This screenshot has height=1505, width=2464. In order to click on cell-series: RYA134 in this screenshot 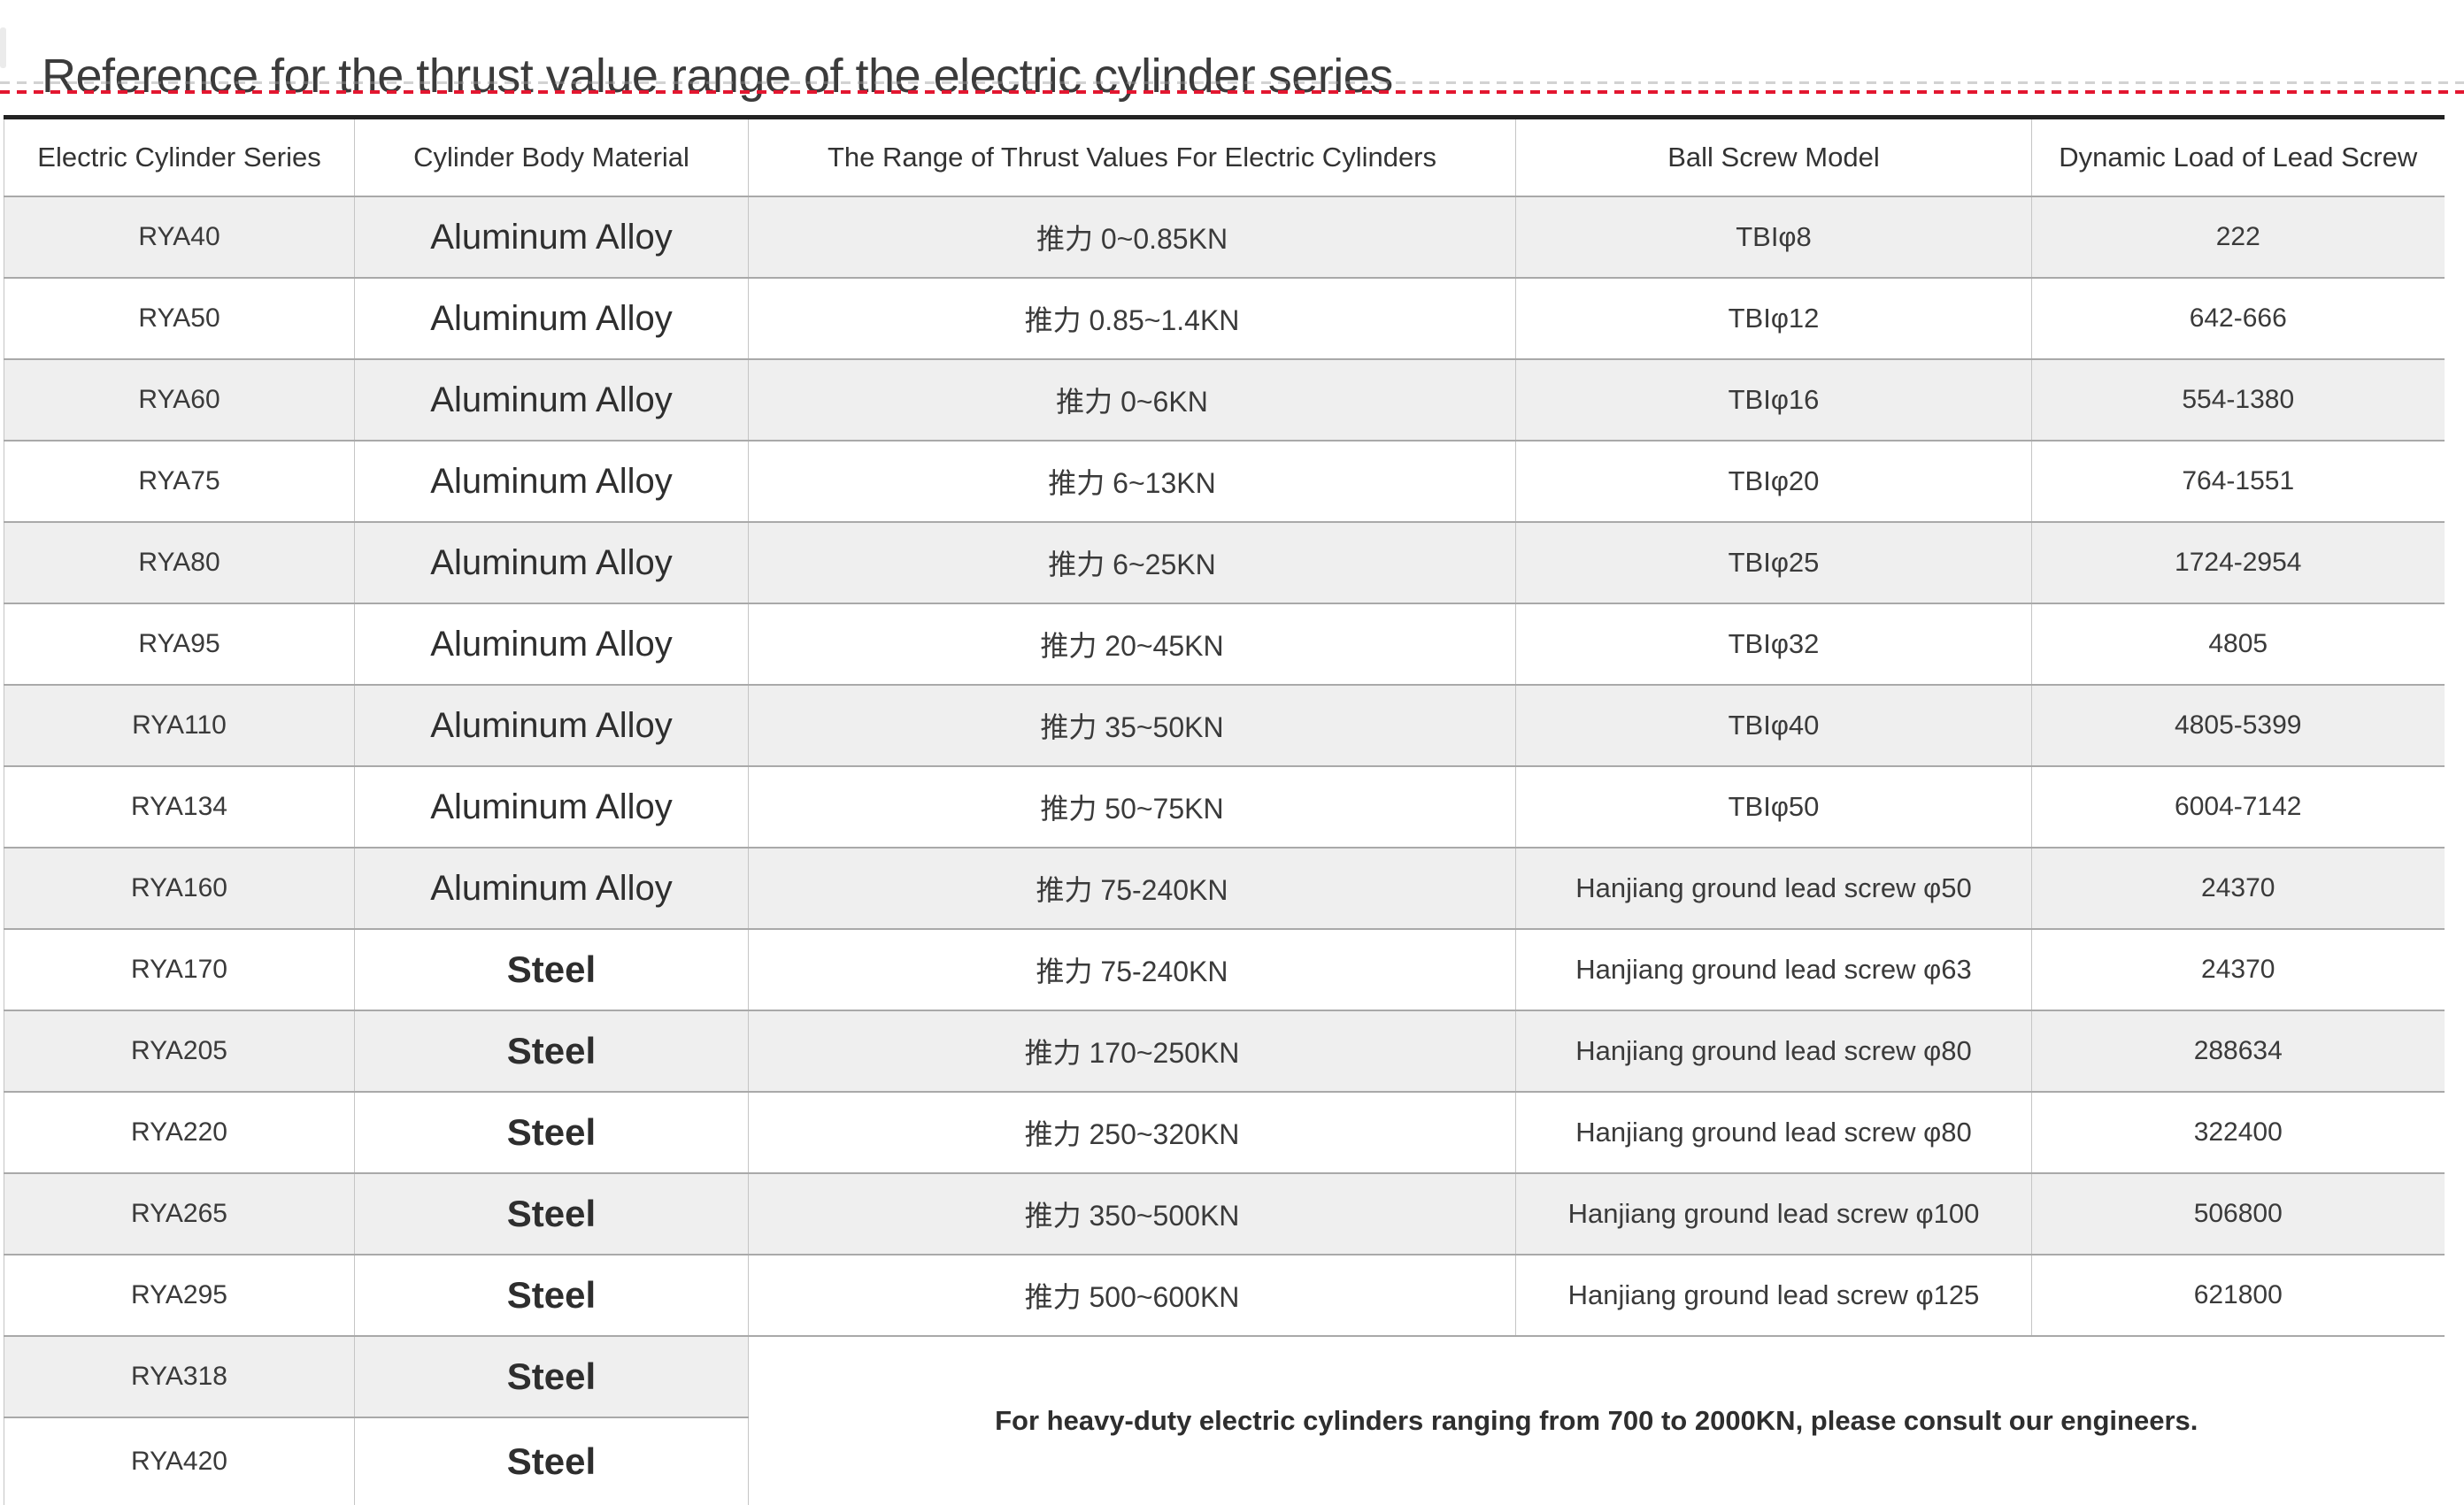, I will do `click(180, 807)`.